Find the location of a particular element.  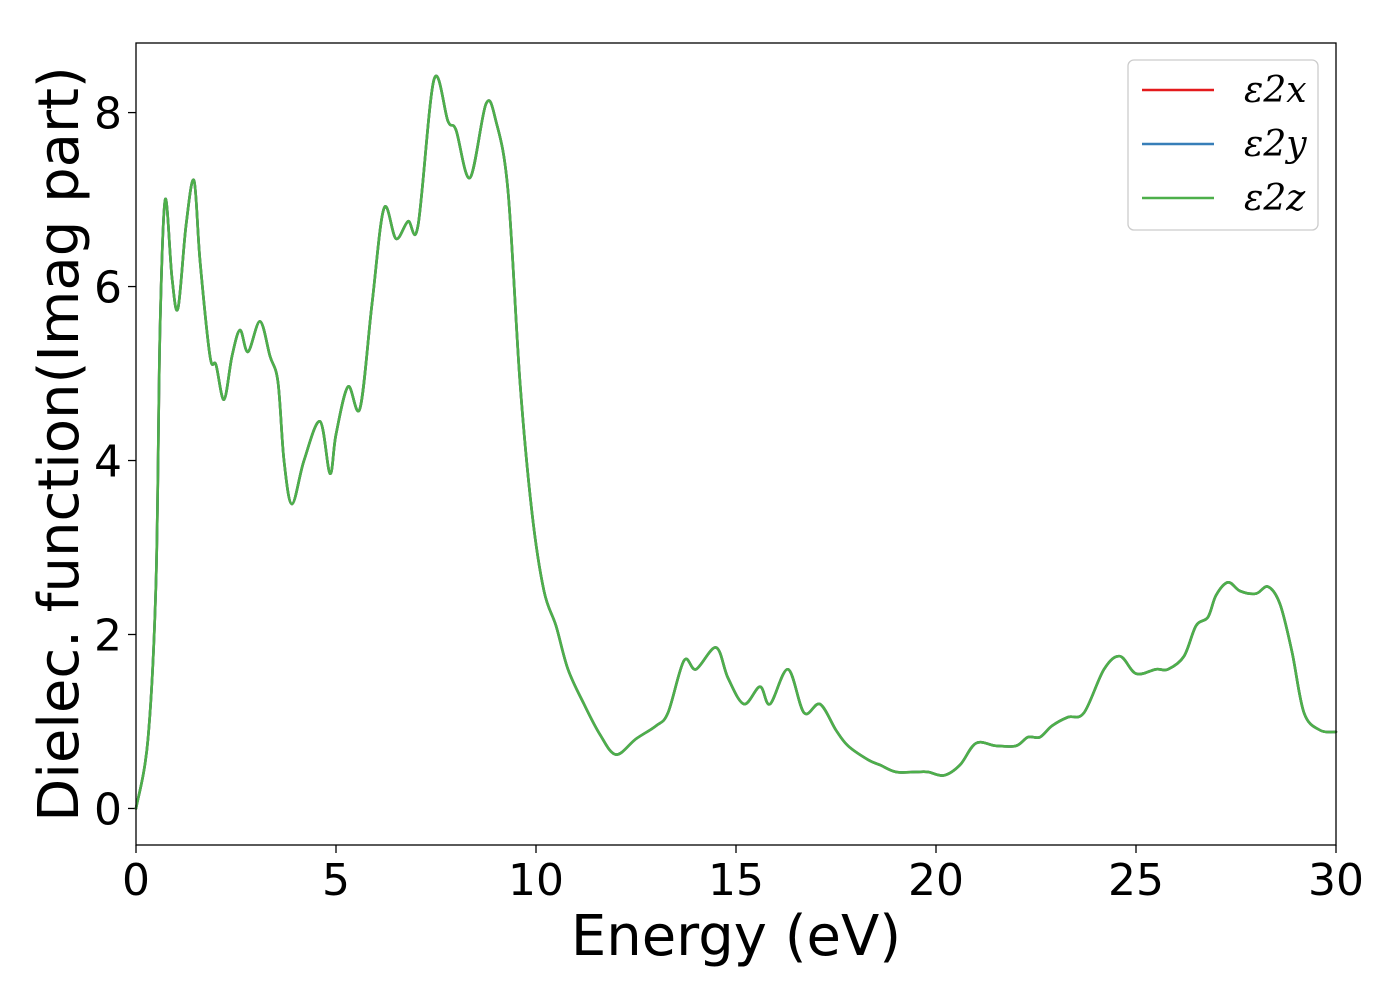

x-tick-label-3: 15 is located at coordinates (736, 880).